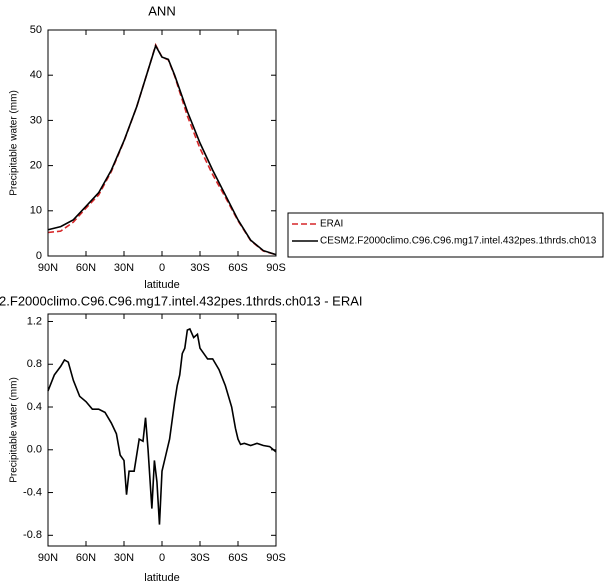 Image resolution: width=609 pixels, height=588 pixels. Describe the element at coordinates (36, 211) in the screenshot. I see `y-tick-label: 10` at that location.